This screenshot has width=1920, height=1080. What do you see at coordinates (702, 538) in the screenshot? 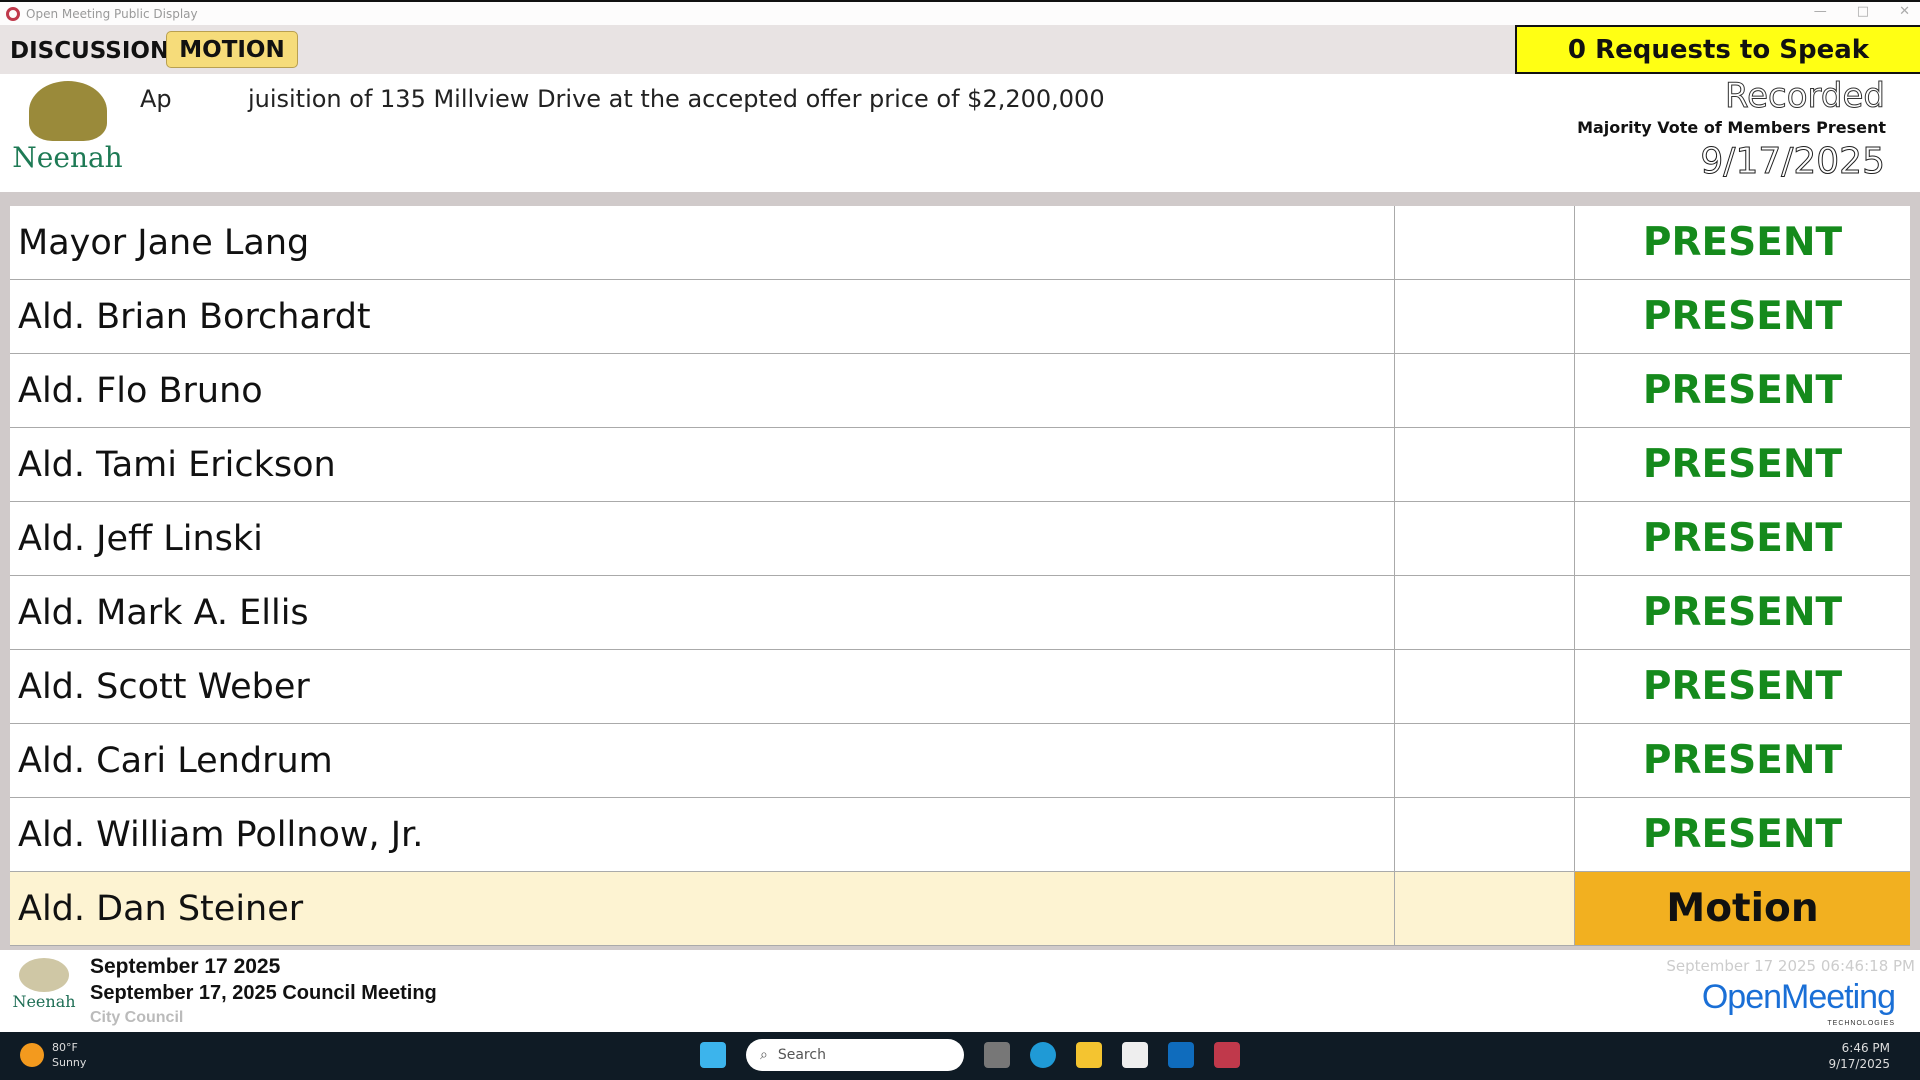
I see `member-name: Ald. Jeff Linski` at bounding box center [702, 538].